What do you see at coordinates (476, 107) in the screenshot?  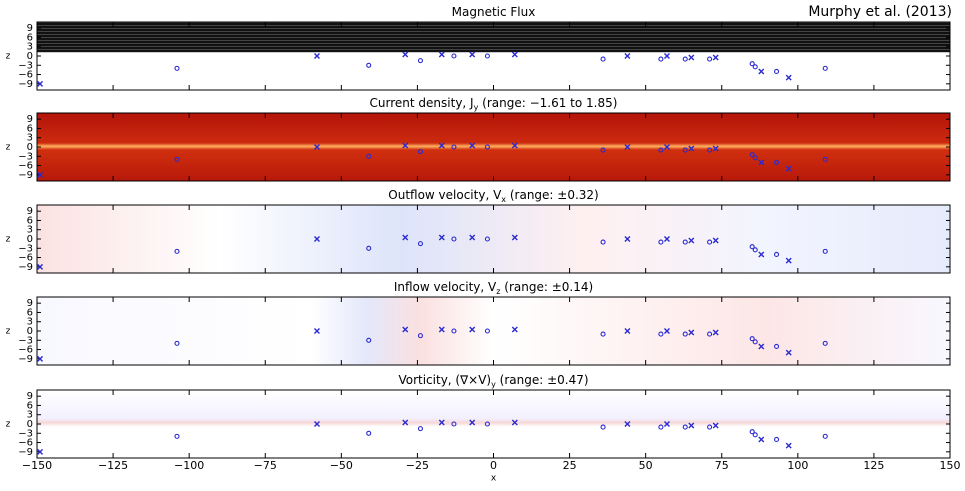 I see `title-part: y` at bounding box center [476, 107].